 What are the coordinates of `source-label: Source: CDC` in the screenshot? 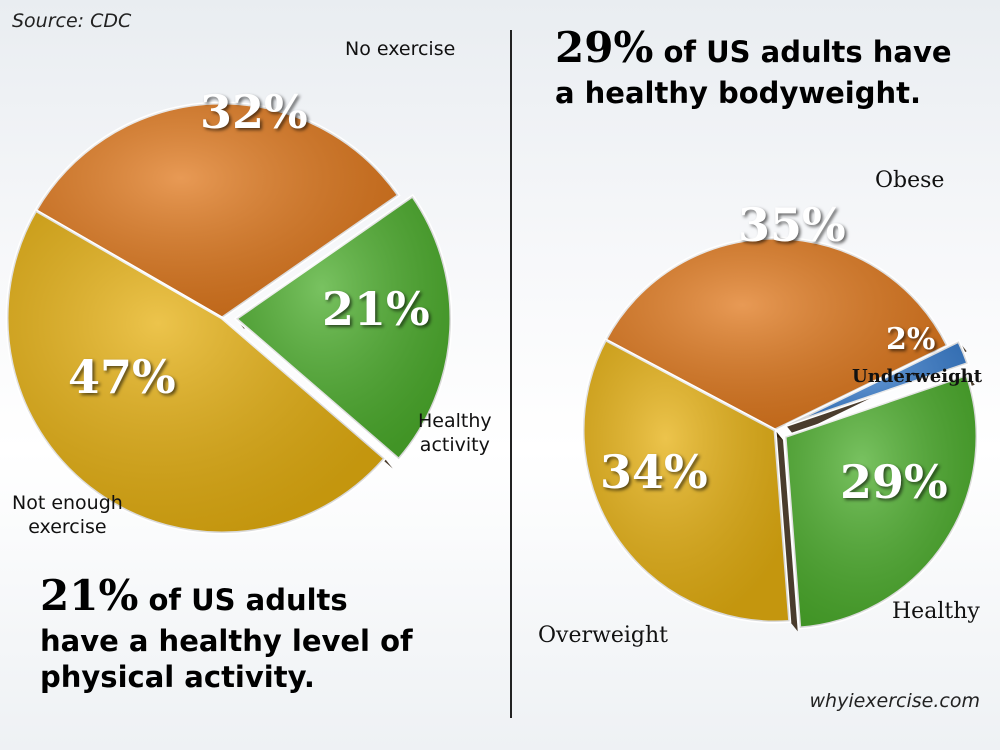 It's located at (72, 21).